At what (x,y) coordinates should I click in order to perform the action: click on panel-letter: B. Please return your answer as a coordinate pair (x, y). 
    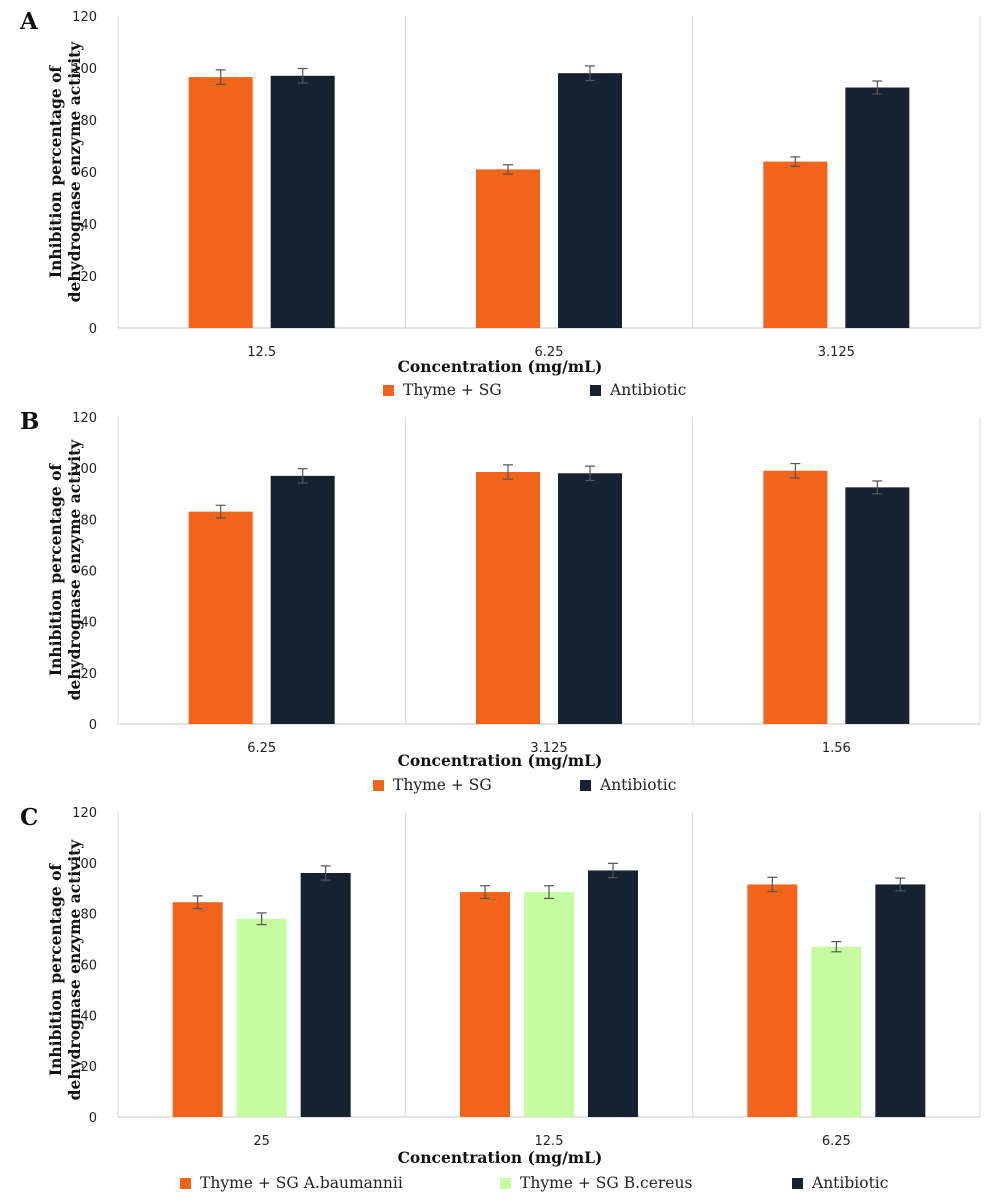
    Looking at the image, I should click on (30, 421).